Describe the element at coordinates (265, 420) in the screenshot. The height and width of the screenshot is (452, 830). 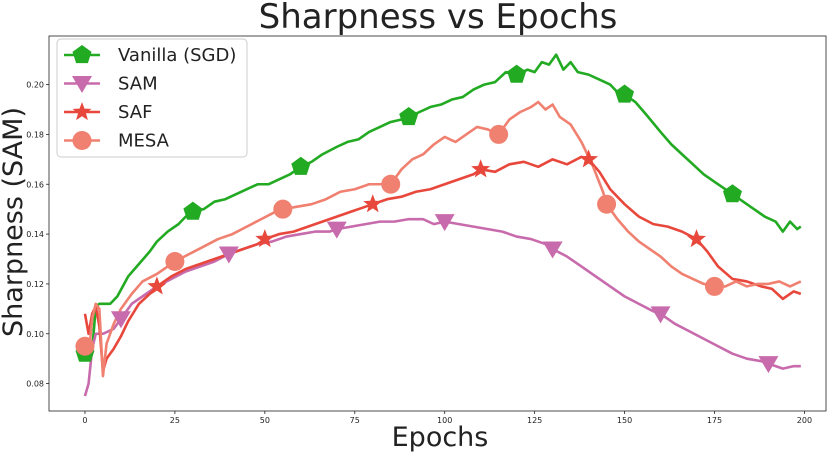
I see `x-tick-label: 50` at that location.